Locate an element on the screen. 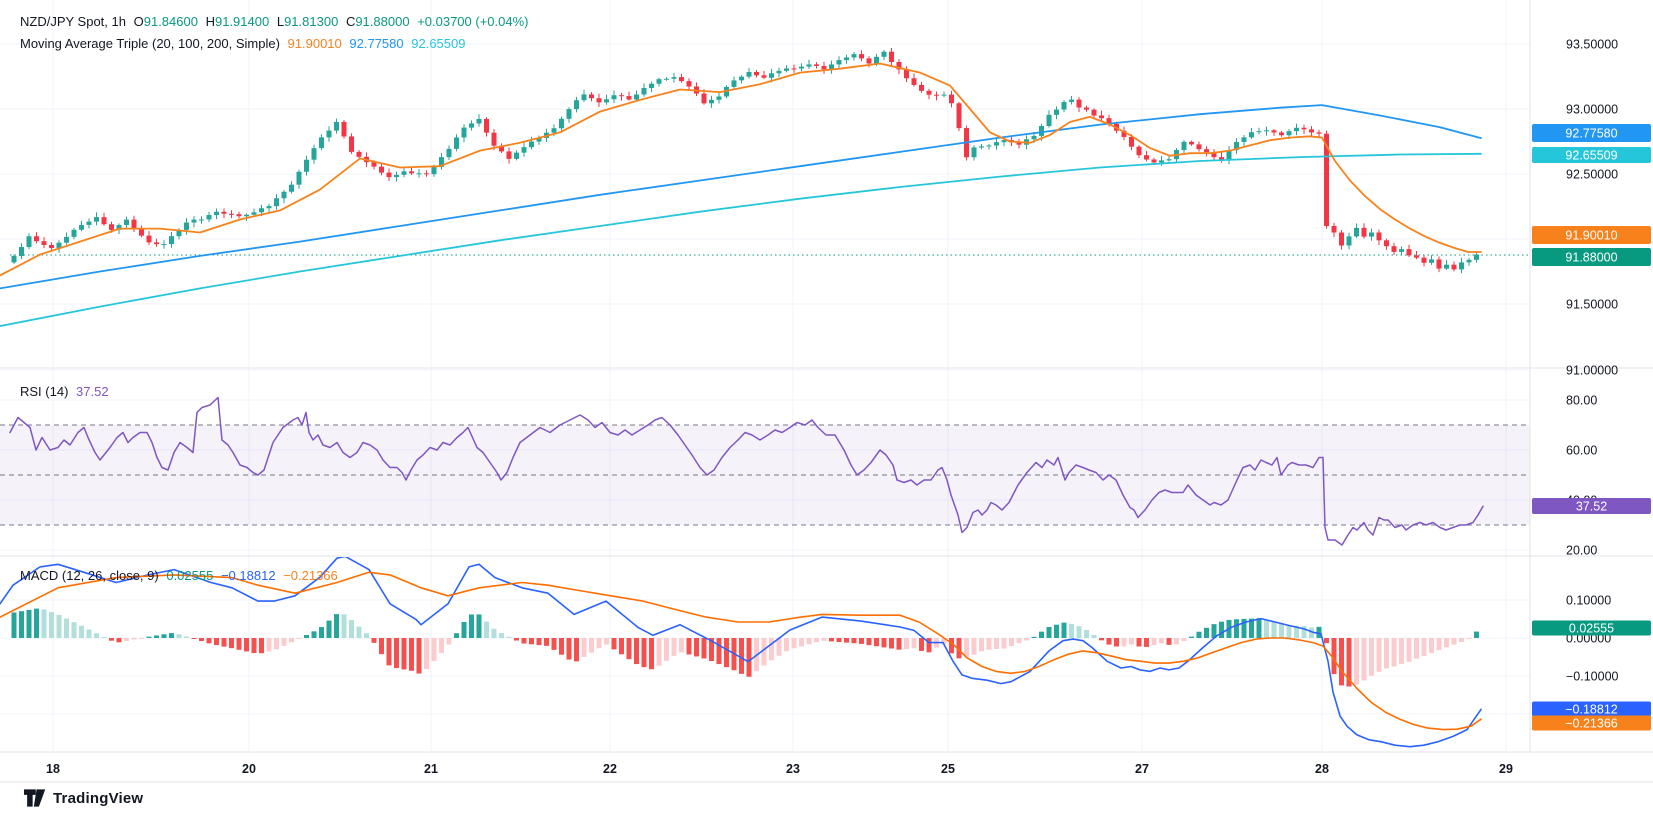 The height and width of the screenshot is (825, 1653). tradingview-logo: TradingView is located at coordinates (83, 798).